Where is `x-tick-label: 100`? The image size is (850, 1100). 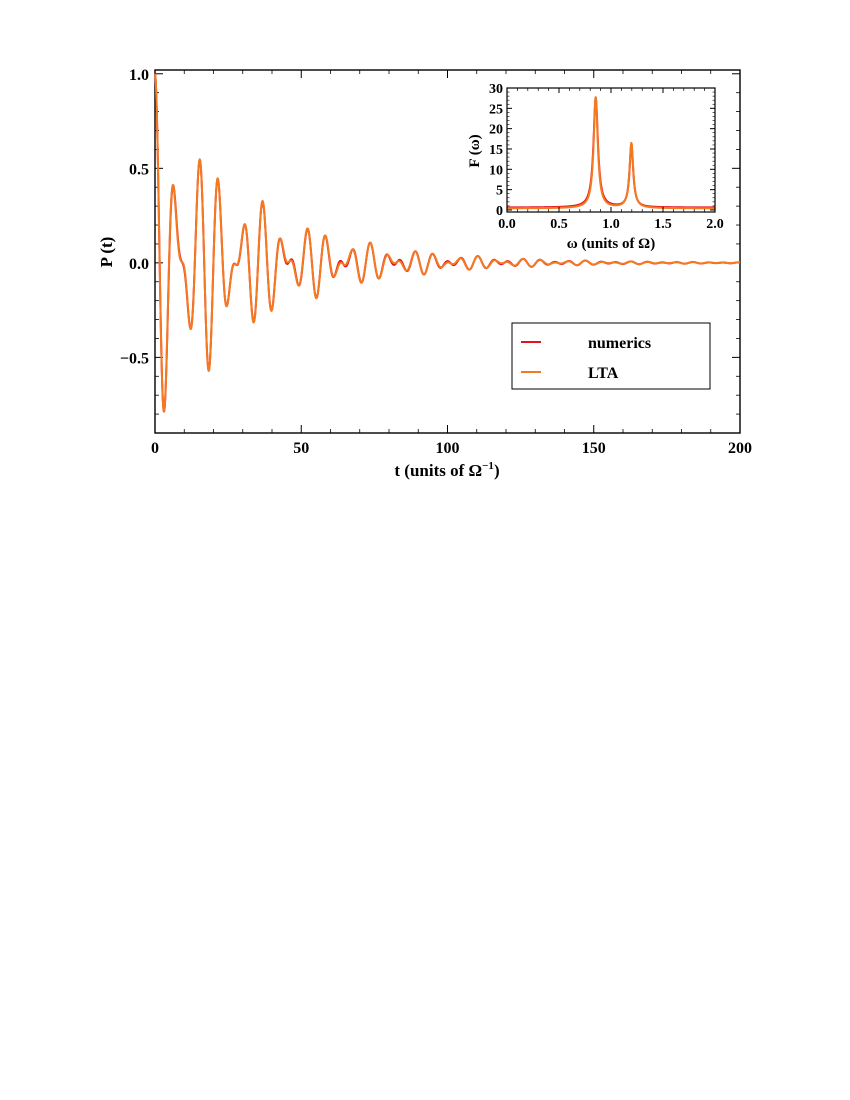 x-tick-label: 100 is located at coordinates (448, 448).